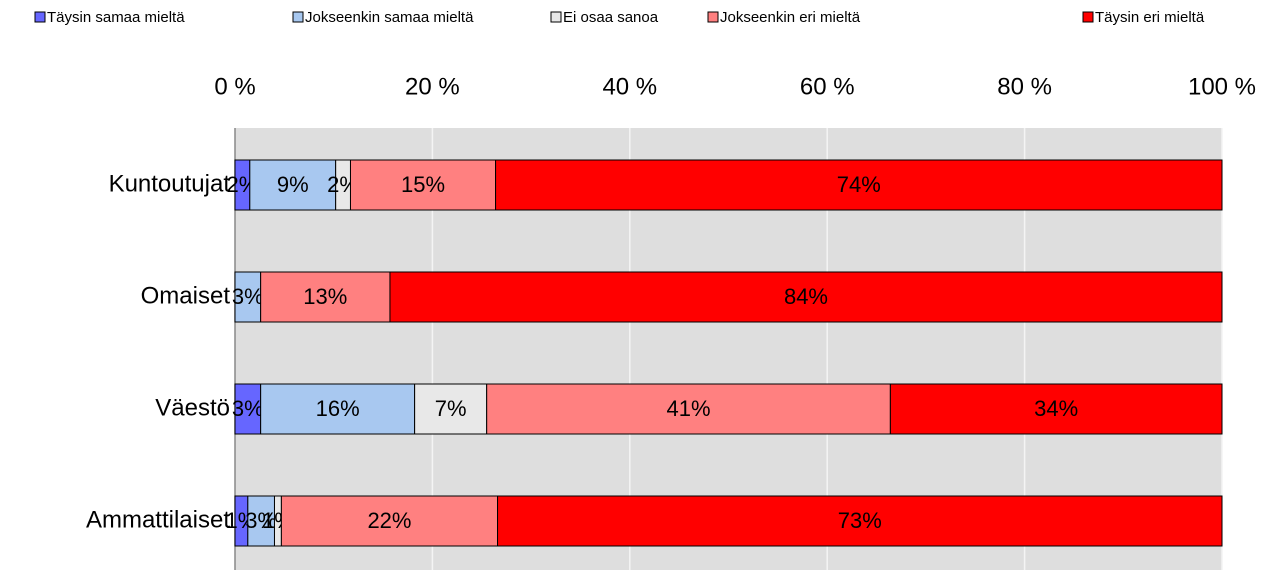 The width and height of the screenshot is (1280, 570). Describe the element at coordinates (389, 17) in the screenshot. I see `legend-label: Jokseenkin samaa mieltä` at that location.